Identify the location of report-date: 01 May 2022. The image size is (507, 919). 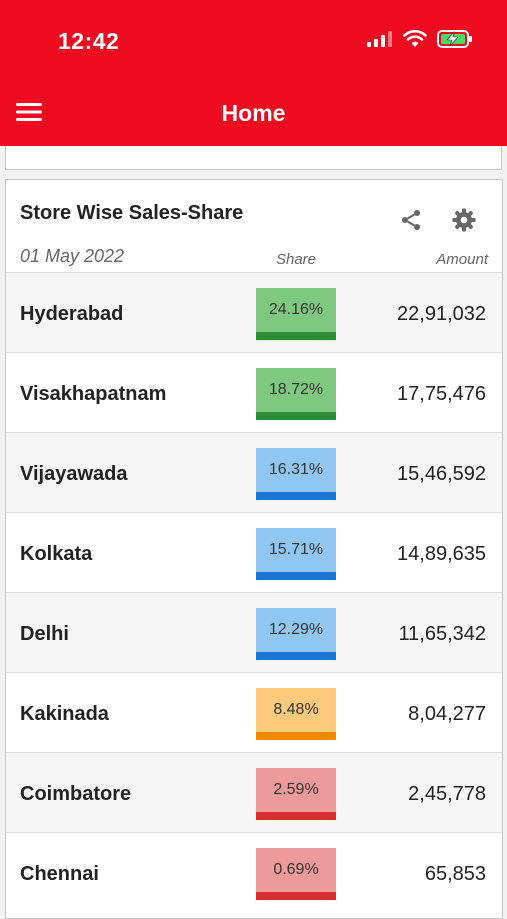
(72, 256).